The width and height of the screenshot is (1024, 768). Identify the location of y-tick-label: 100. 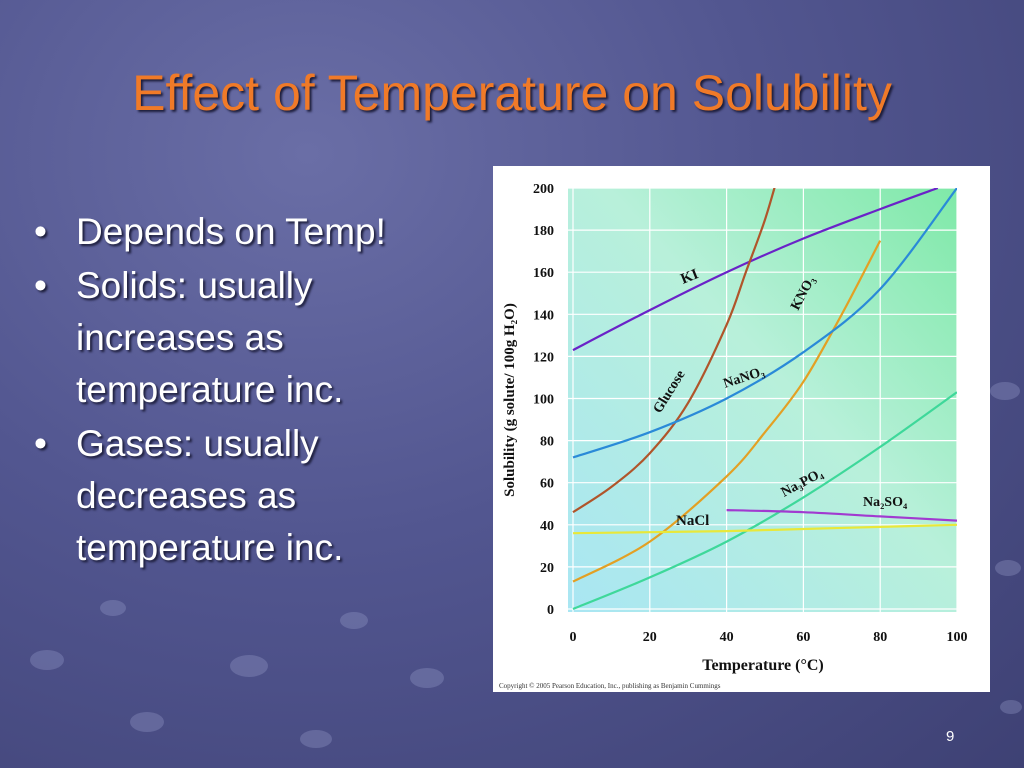
(543, 400).